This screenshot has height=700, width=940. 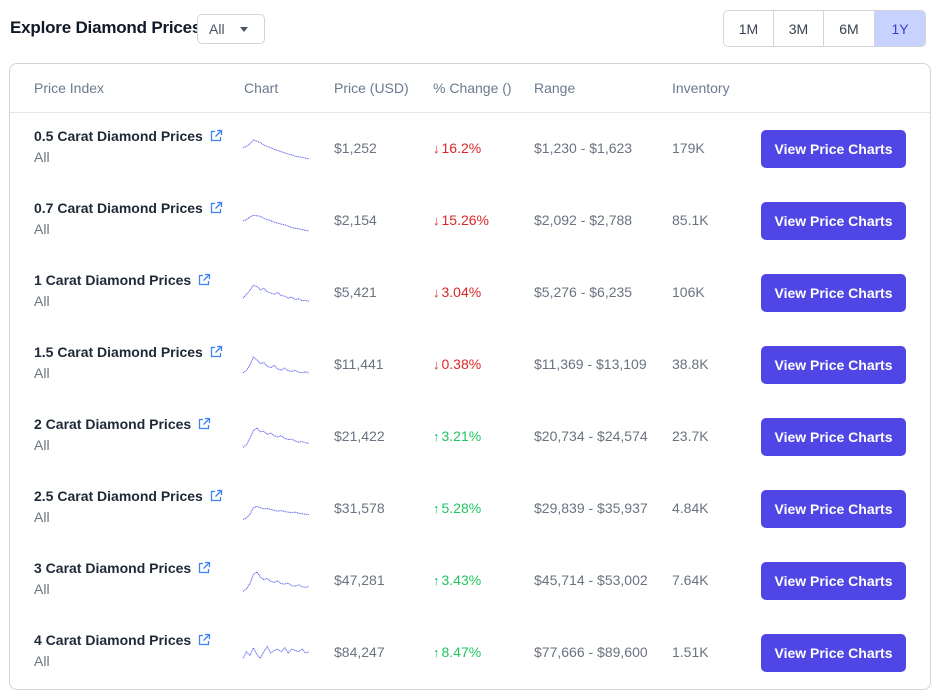 I want to click on price-index-name-label: 1 Carat Diamond Prices, so click(x=113, y=280).